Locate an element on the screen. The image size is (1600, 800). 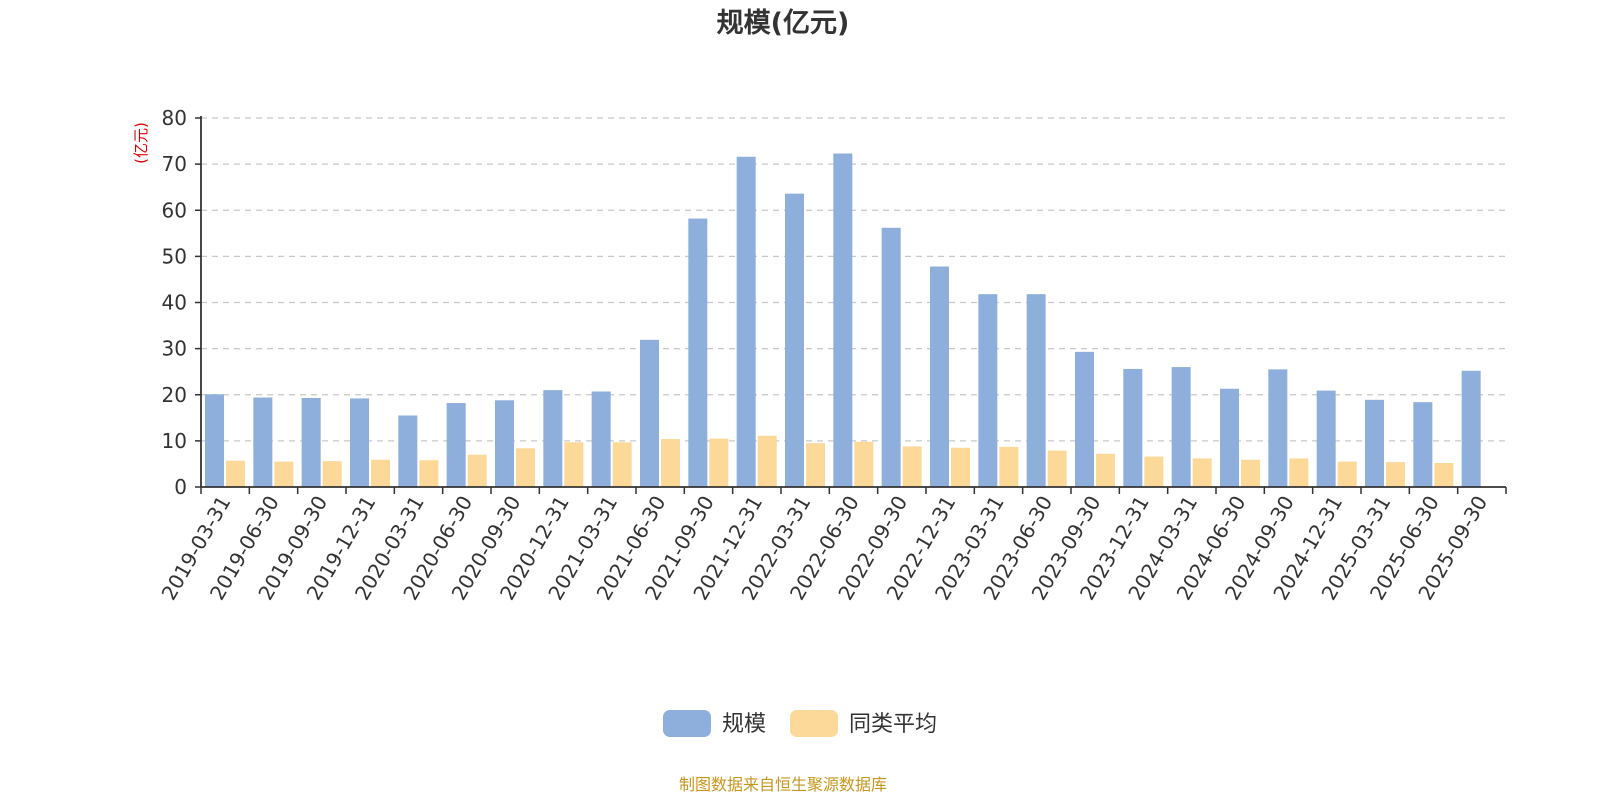
y-tick-label: 70 is located at coordinates (174, 164).